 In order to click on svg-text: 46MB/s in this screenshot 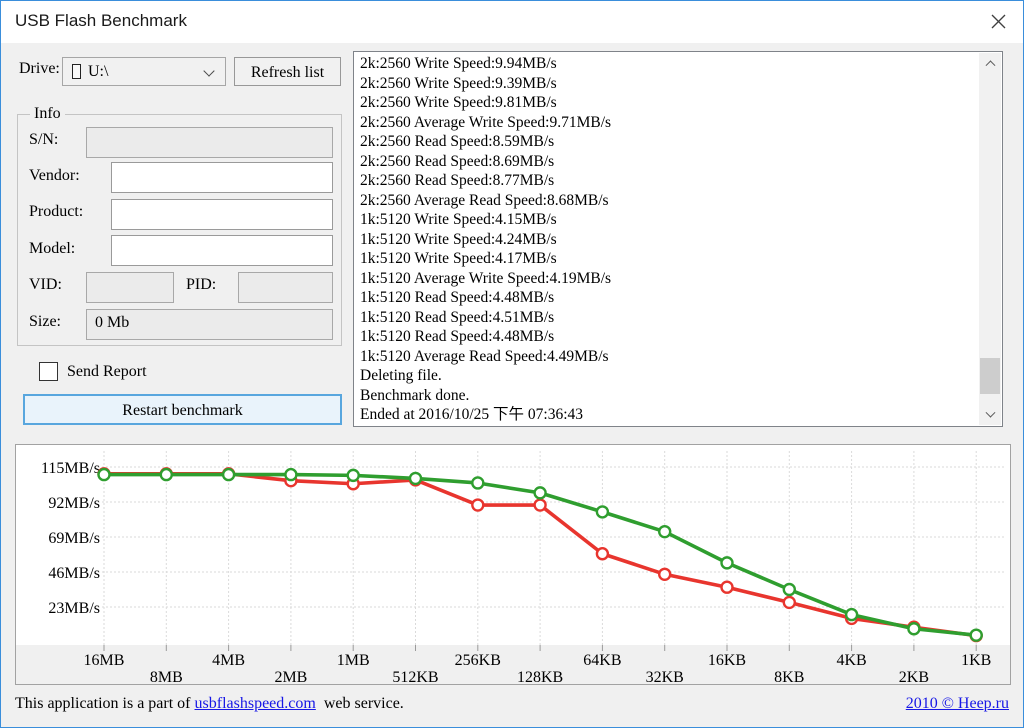, I will do `click(74, 573)`.